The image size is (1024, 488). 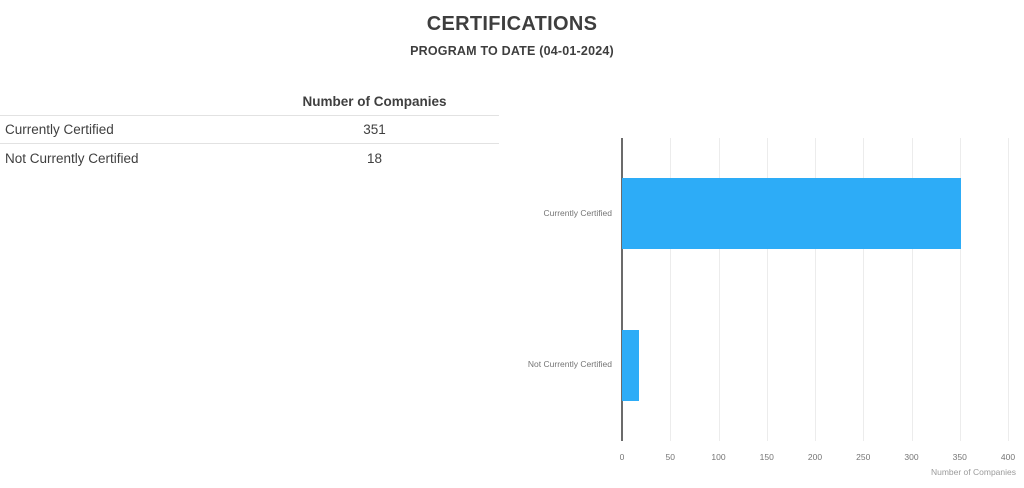 What do you see at coordinates (374, 129) in the screenshot?
I see `table-row-value: 351` at bounding box center [374, 129].